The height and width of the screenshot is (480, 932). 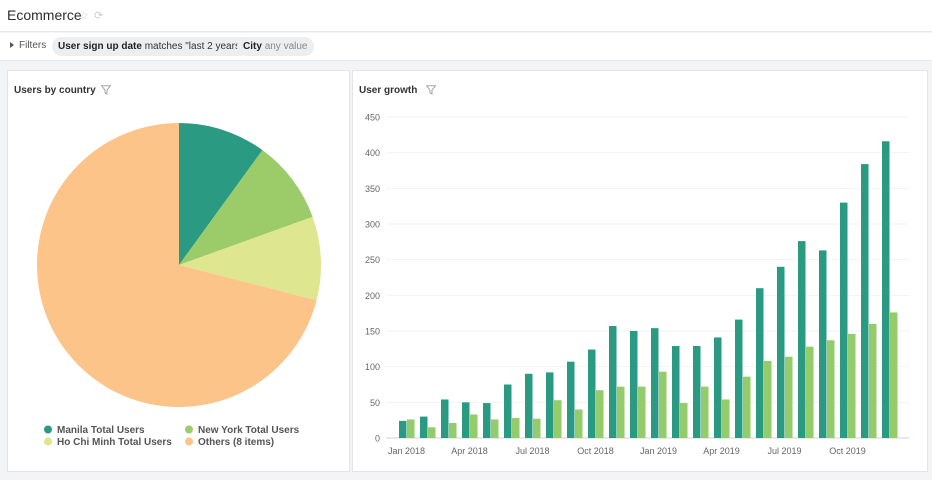 I want to click on y-tick-label: 200, so click(x=372, y=296).